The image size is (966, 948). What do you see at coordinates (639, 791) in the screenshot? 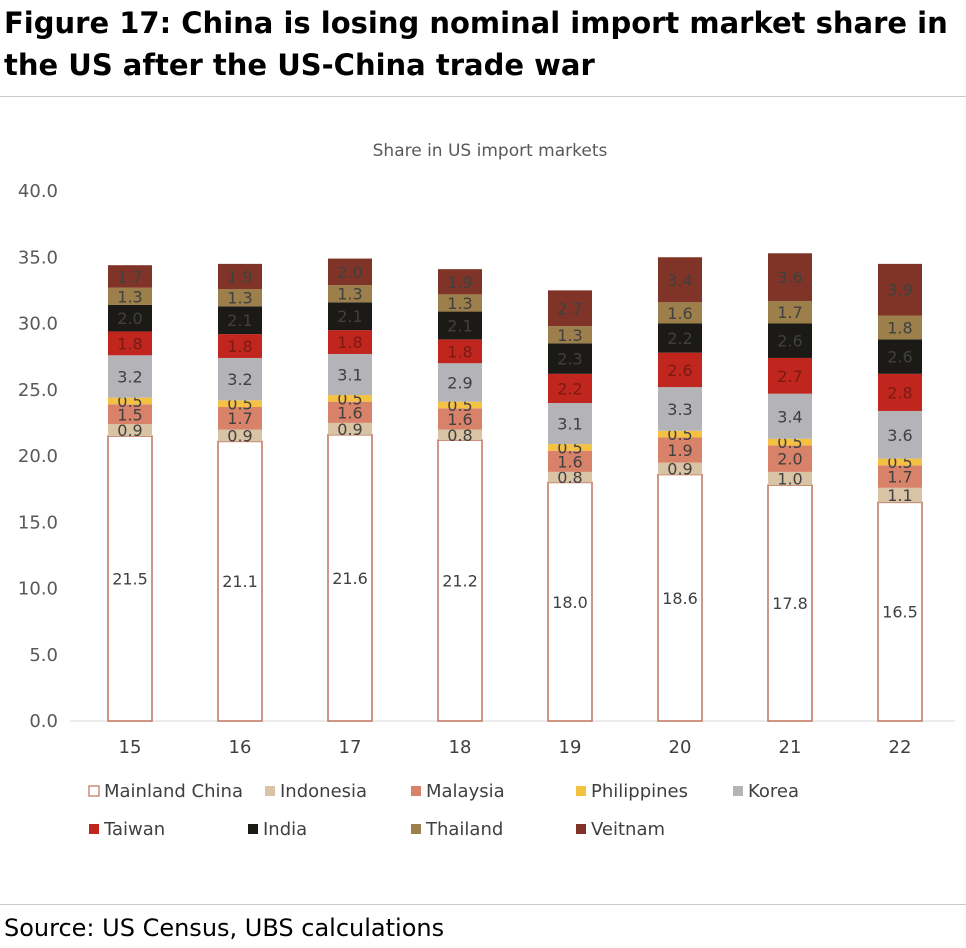
I see `legend-label: Philippines` at bounding box center [639, 791].